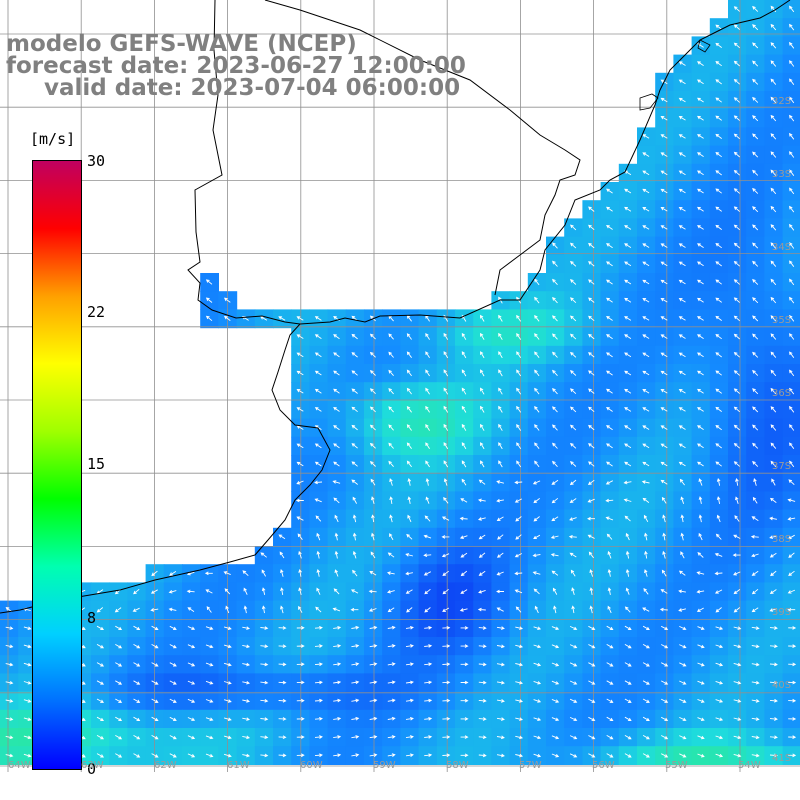 The image size is (800, 800). I want to click on longitude-label: 61W, so click(238, 765).